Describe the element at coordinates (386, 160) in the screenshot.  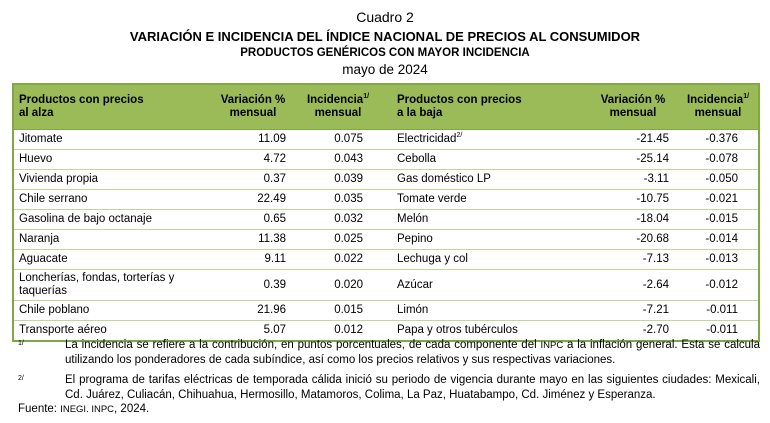
I see `table-row: Huevo 4.72 0.043 Cebolla -25.14 -0.078` at that location.